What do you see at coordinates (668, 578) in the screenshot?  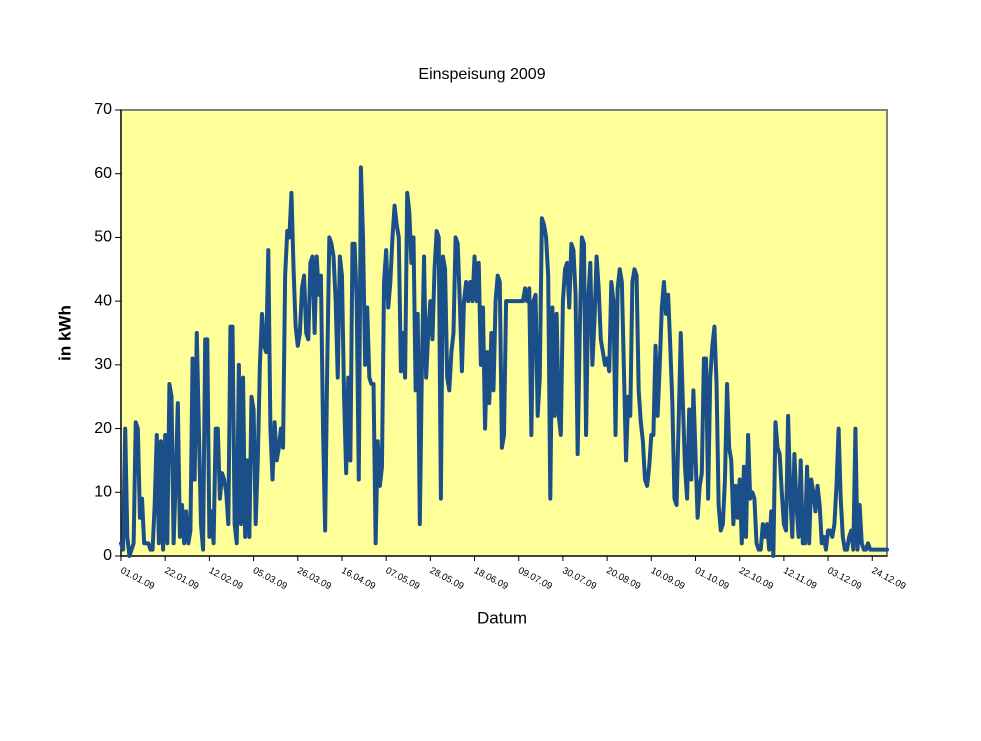 I see `x-tick-label: 10.09.09` at bounding box center [668, 578].